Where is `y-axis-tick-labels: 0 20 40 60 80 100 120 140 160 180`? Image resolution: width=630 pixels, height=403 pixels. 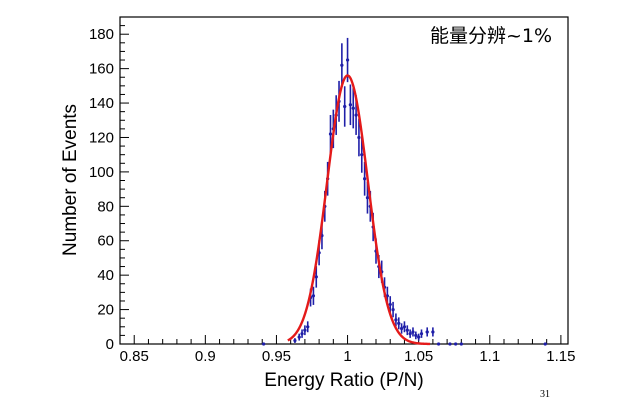 y-axis-tick-labels: 0 20 40 60 80 100 120 140 160 180 is located at coordinates (101, 189).